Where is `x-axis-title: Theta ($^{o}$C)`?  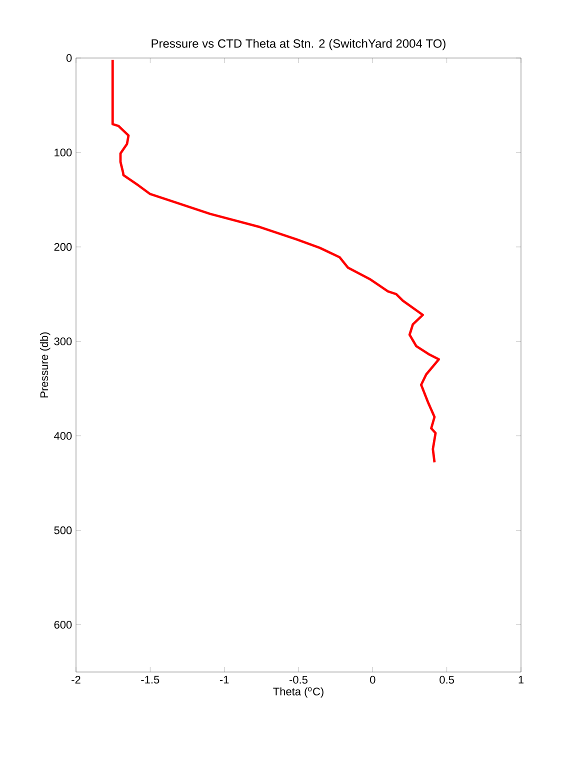 x-axis-title: Theta ($^{o}$C) is located at coordinates (298, 692).